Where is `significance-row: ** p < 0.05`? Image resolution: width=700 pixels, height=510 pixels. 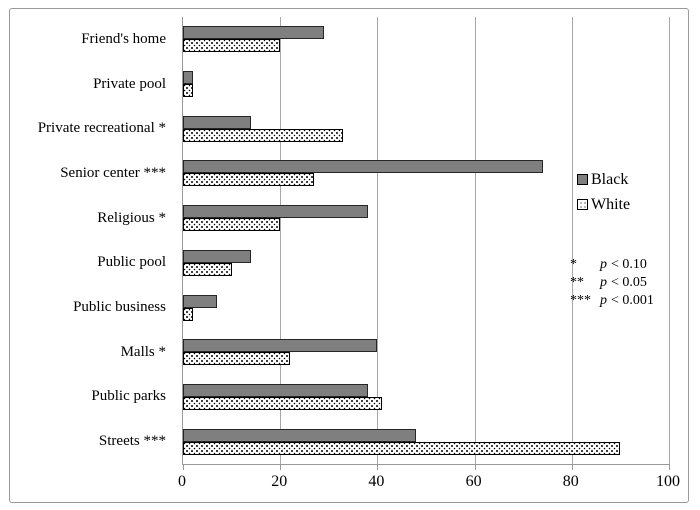
significance-row: ** p < 0.05 is located at coordinates (612, 284).